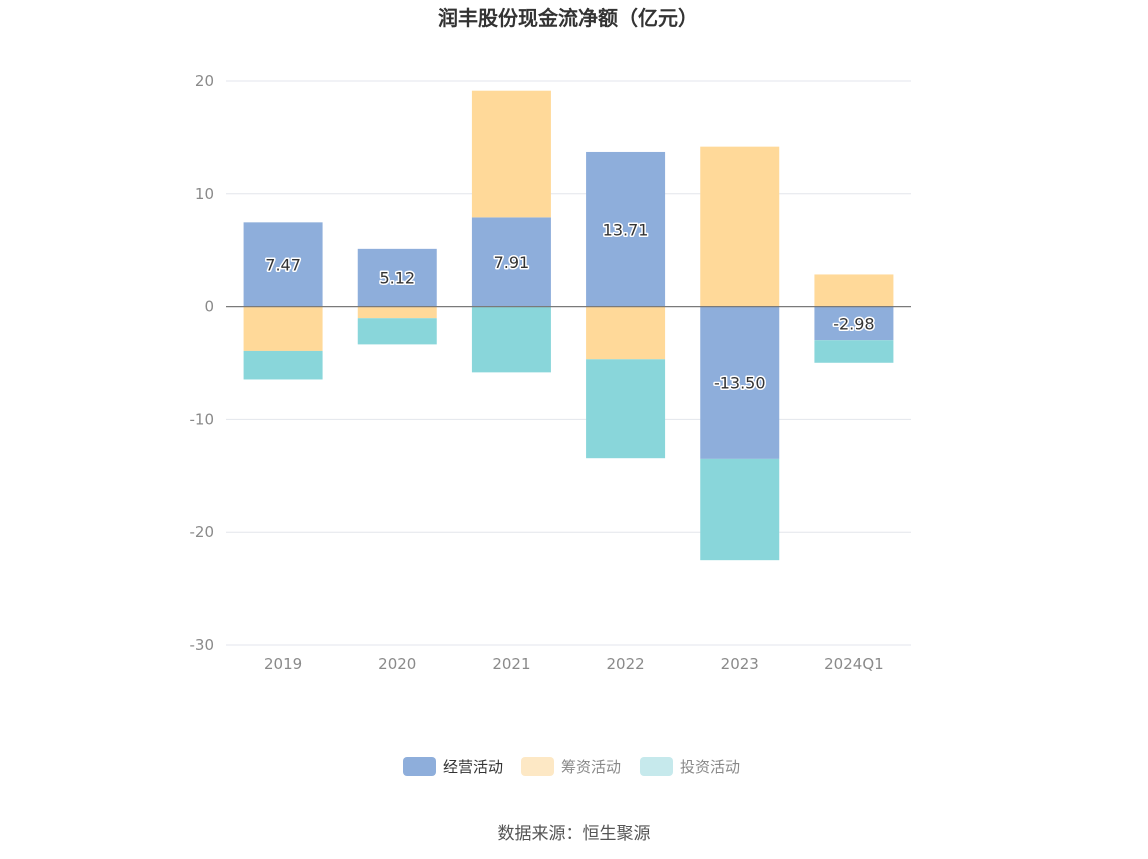  I want to click on bar-value-label: -13.50, so click(740, 383).